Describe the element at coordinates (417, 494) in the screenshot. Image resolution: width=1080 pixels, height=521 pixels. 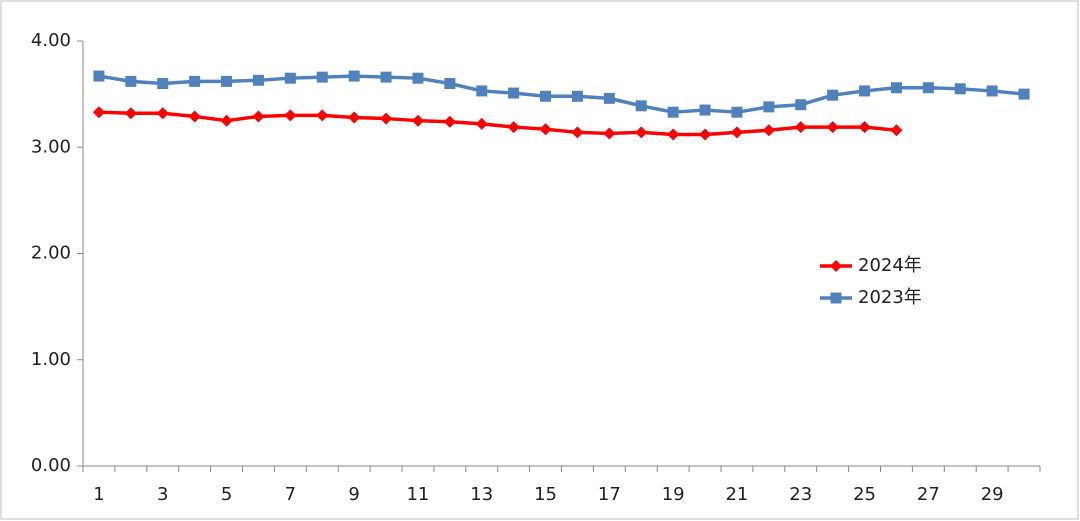
I see `x-tick-label: 11` at that location.